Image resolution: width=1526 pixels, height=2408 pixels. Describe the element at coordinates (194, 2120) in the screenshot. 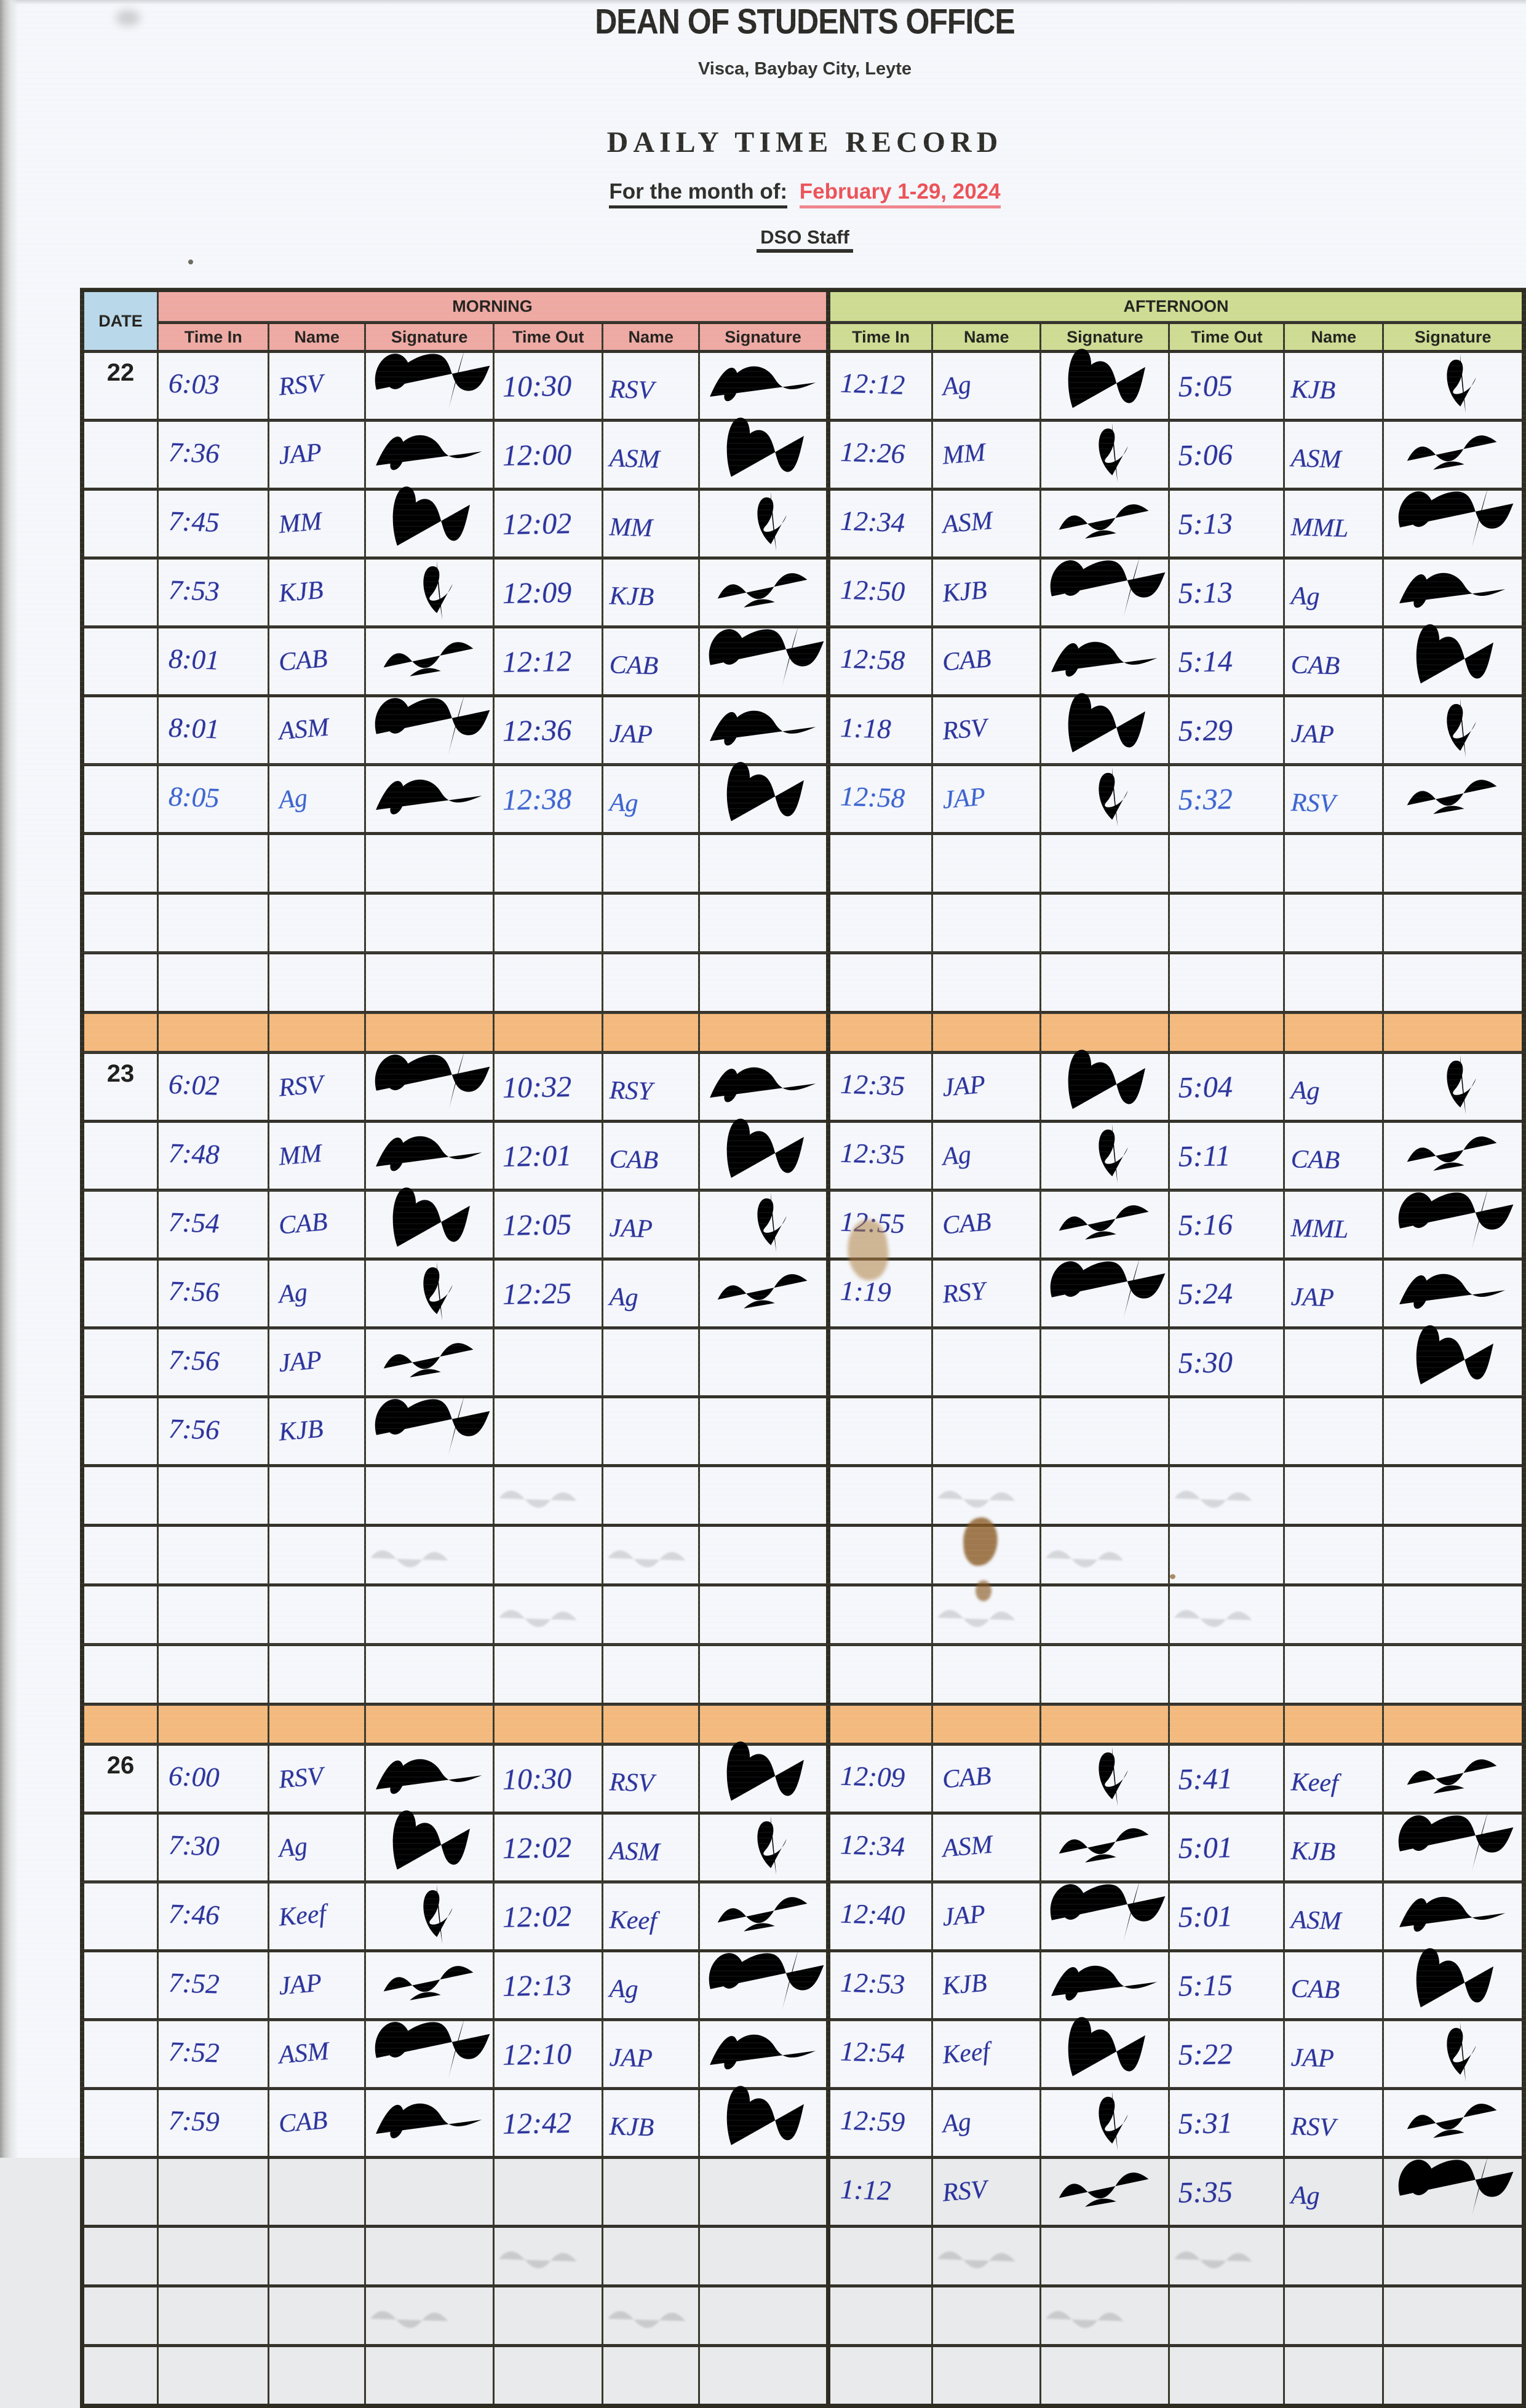

I see `handwritten-text: 7:59` at that location.